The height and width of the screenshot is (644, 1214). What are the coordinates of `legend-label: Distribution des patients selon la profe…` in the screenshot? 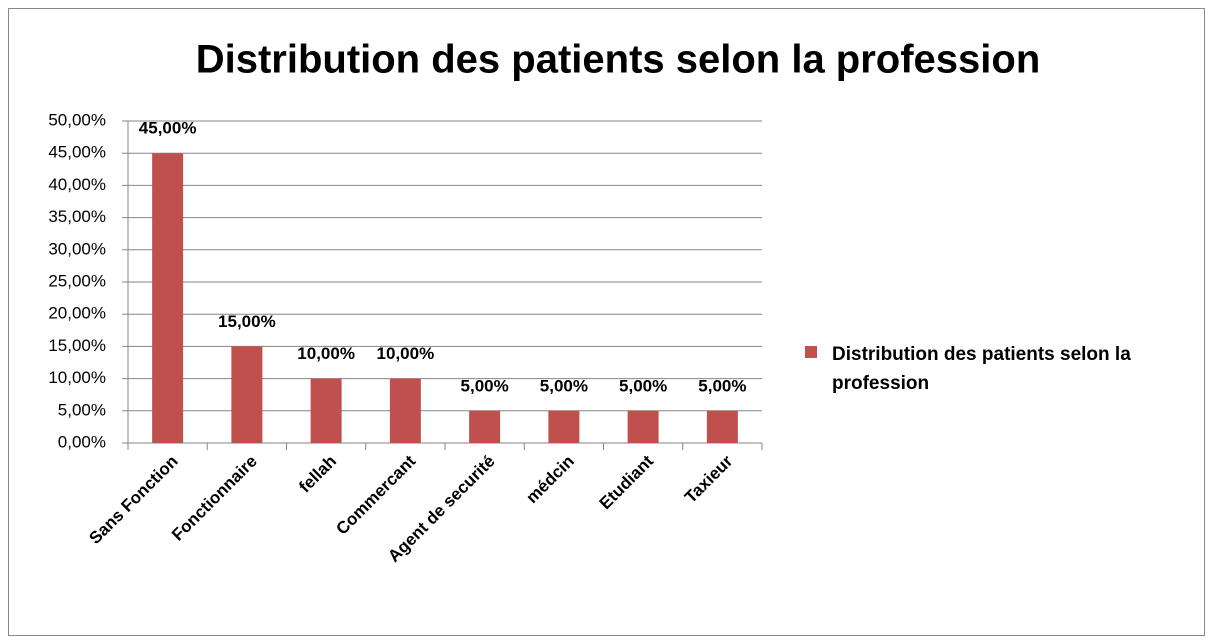 It's located at (981, 369).